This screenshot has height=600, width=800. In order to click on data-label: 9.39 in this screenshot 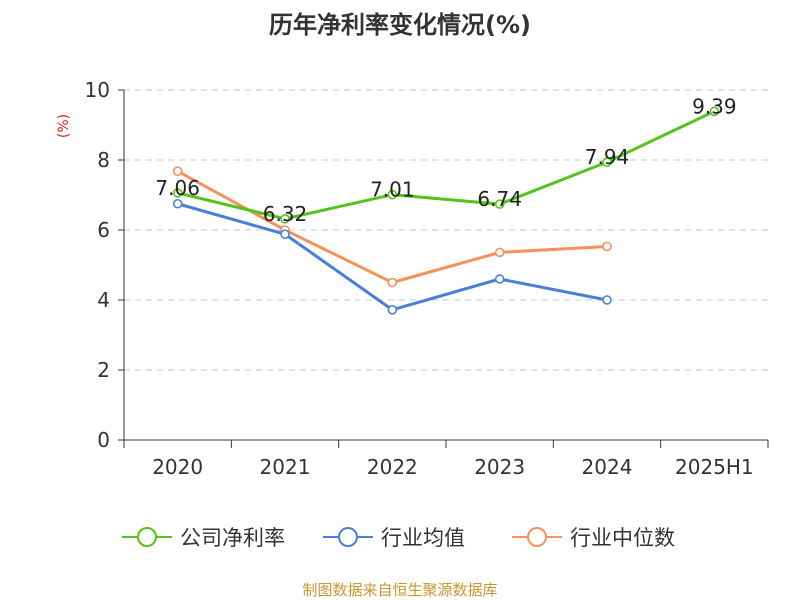, I will do `click(714, 106)`.